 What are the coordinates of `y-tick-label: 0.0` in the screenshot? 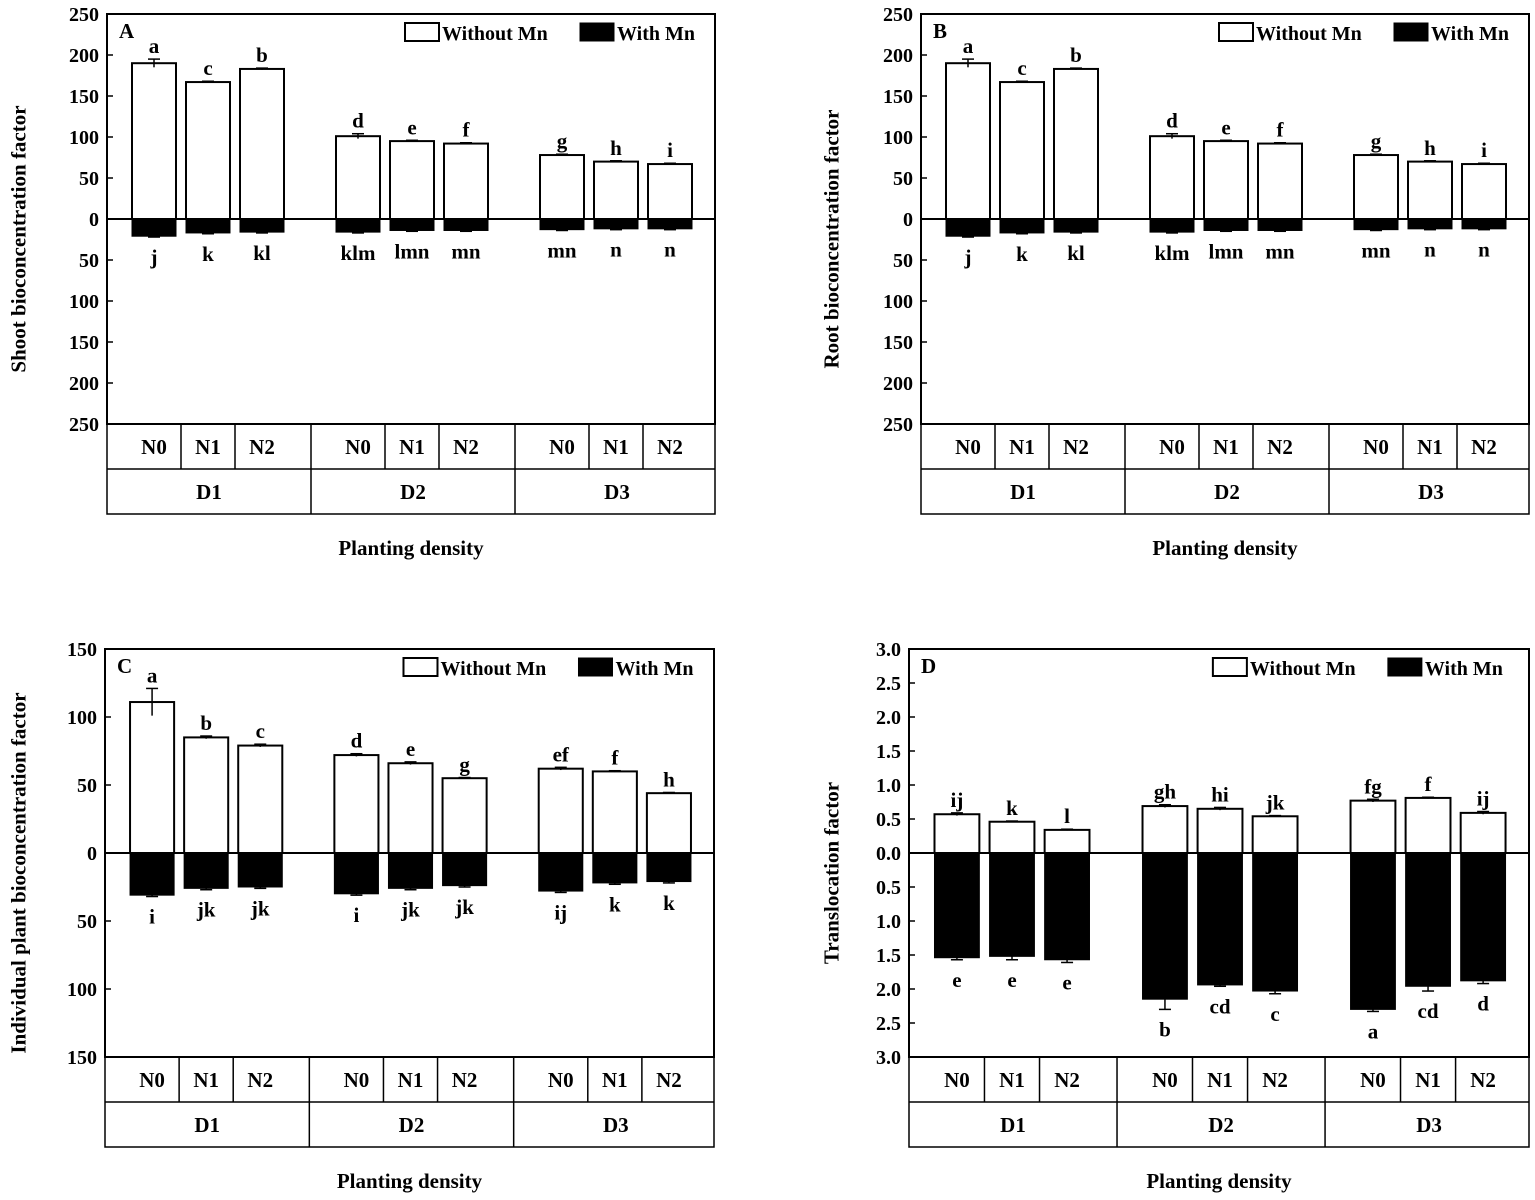 It's located at (888, 854).